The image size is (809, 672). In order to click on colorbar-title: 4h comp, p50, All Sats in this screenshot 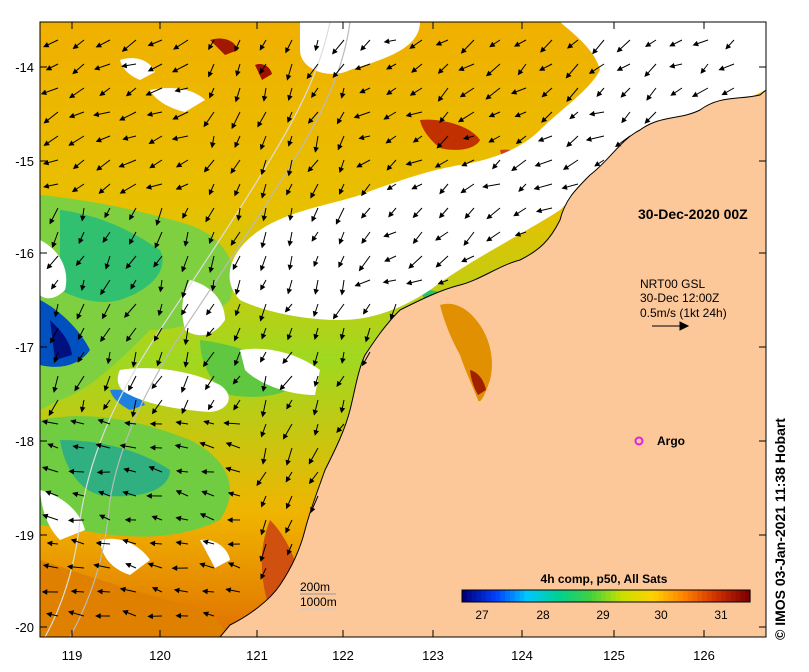, I will do `click(604, 579)`.